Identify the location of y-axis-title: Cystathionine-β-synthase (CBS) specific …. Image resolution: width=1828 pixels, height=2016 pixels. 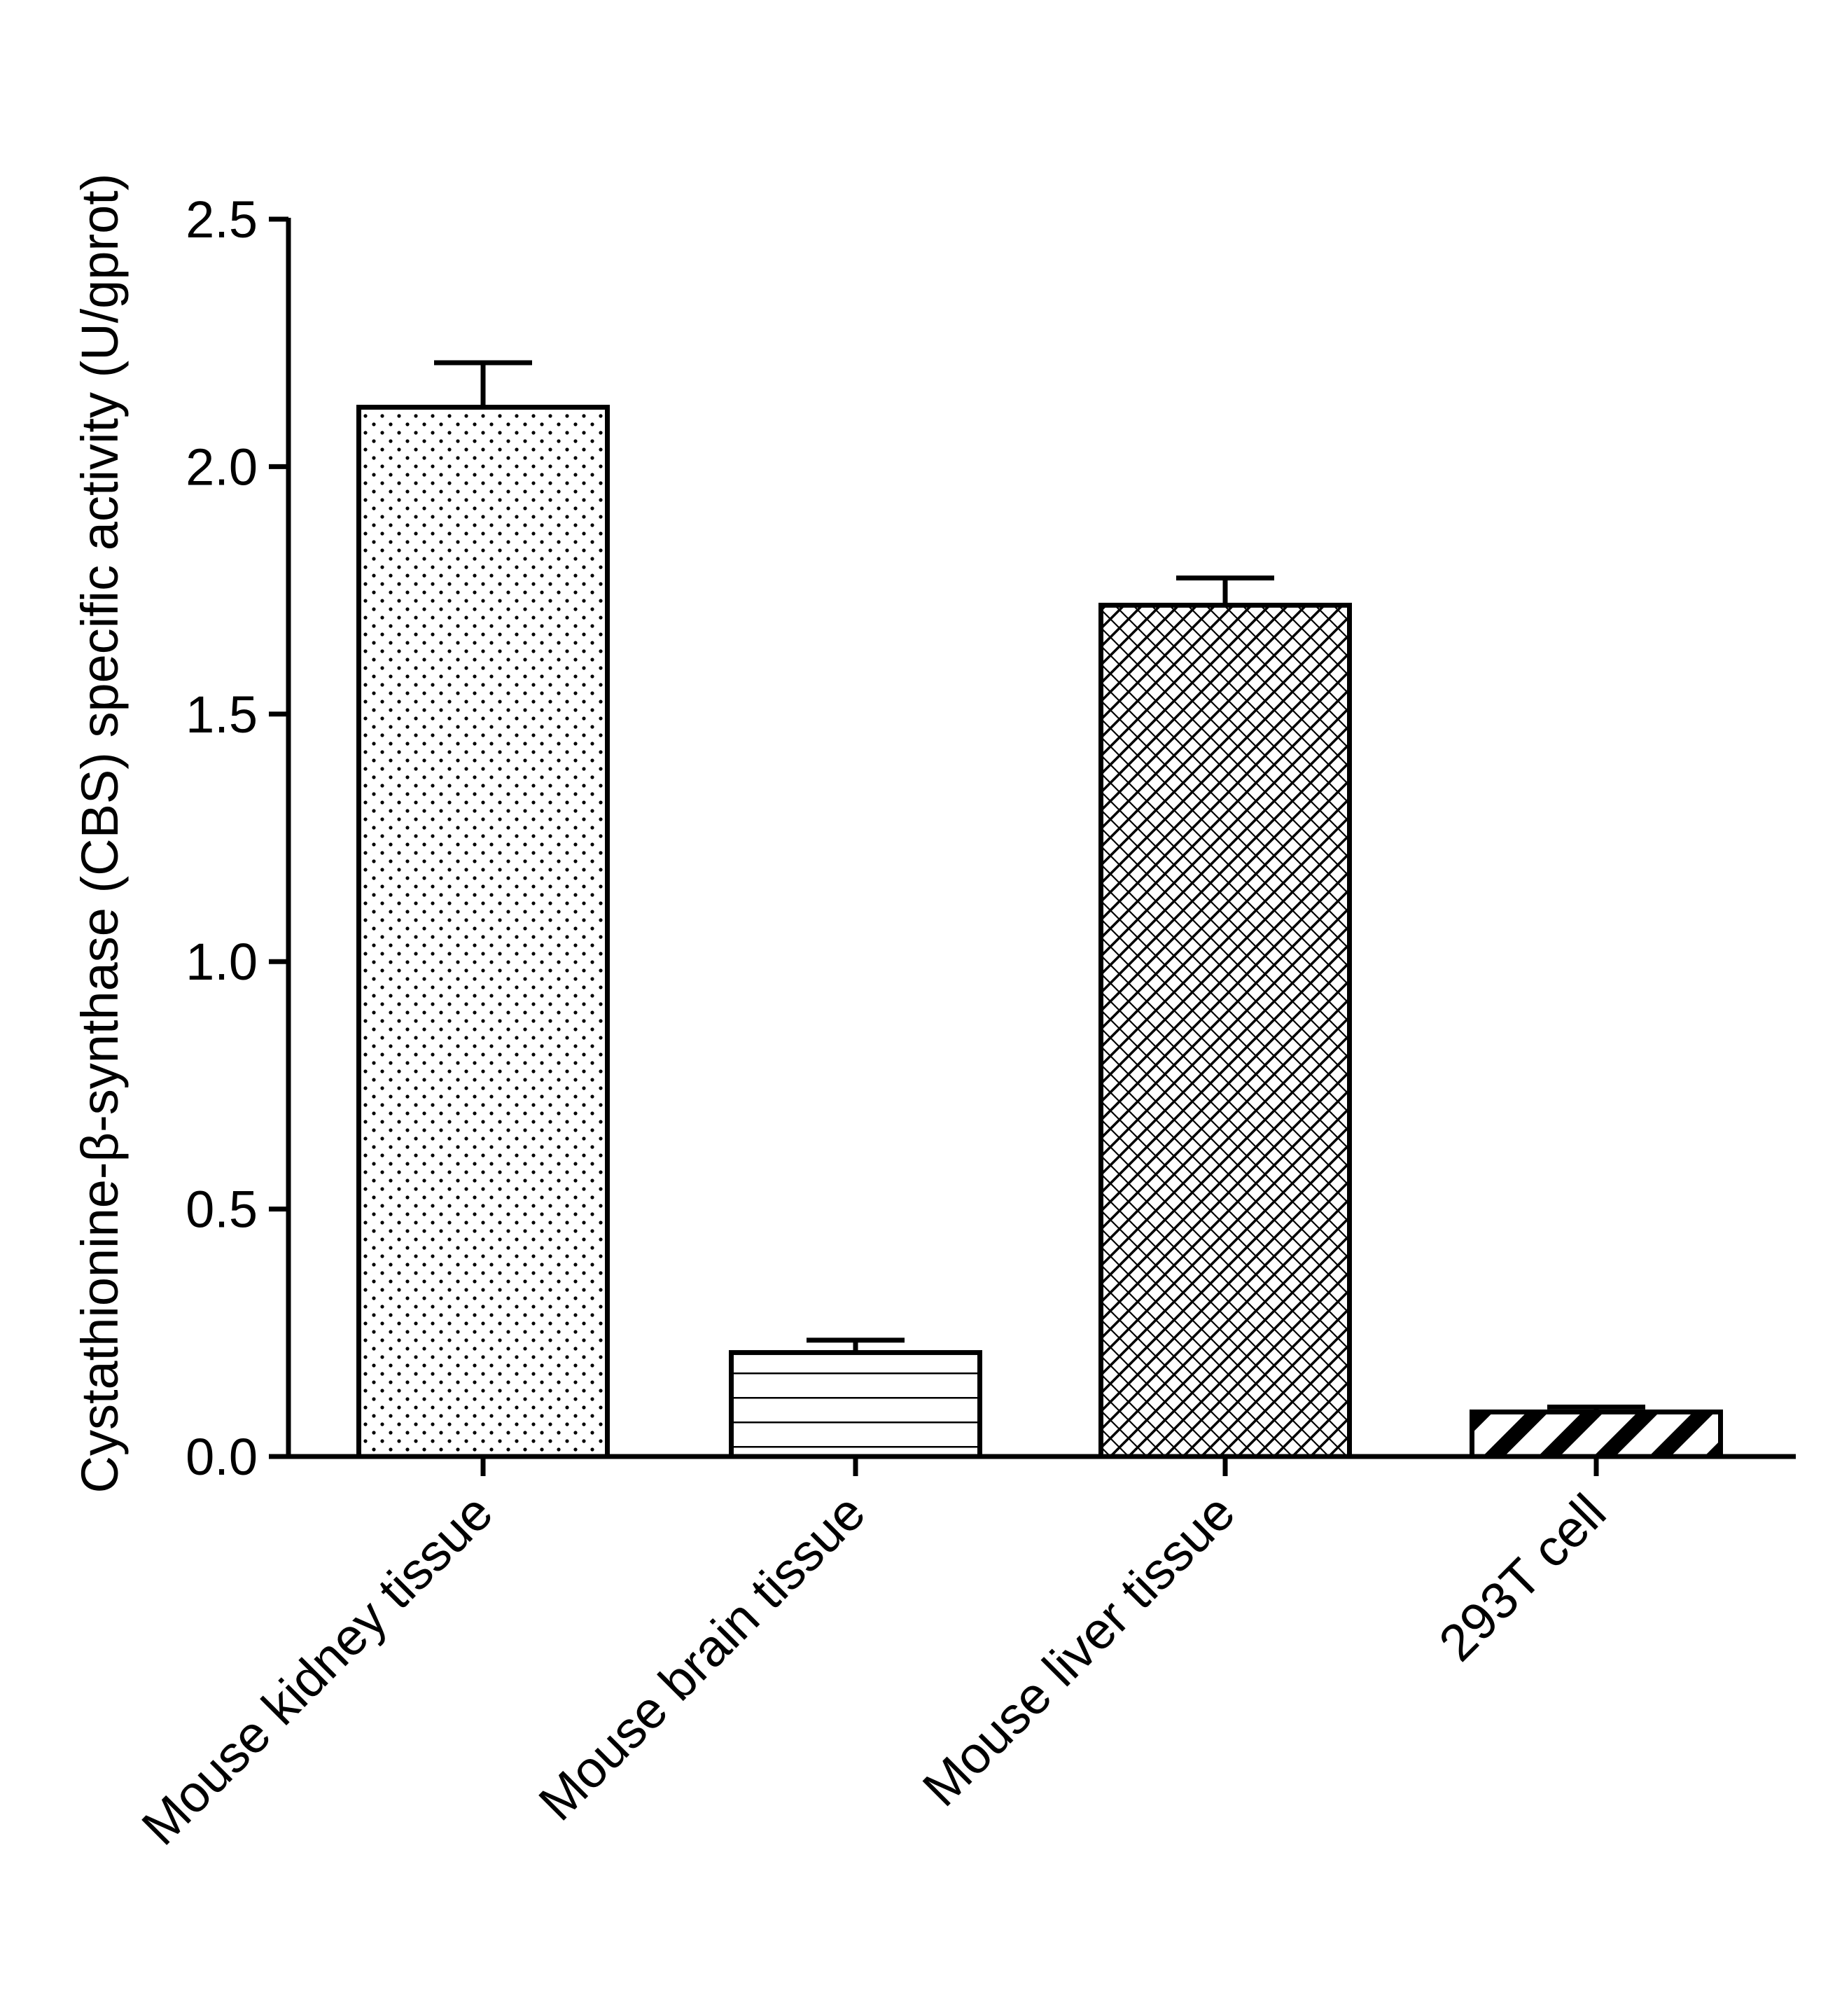
(100, 834).